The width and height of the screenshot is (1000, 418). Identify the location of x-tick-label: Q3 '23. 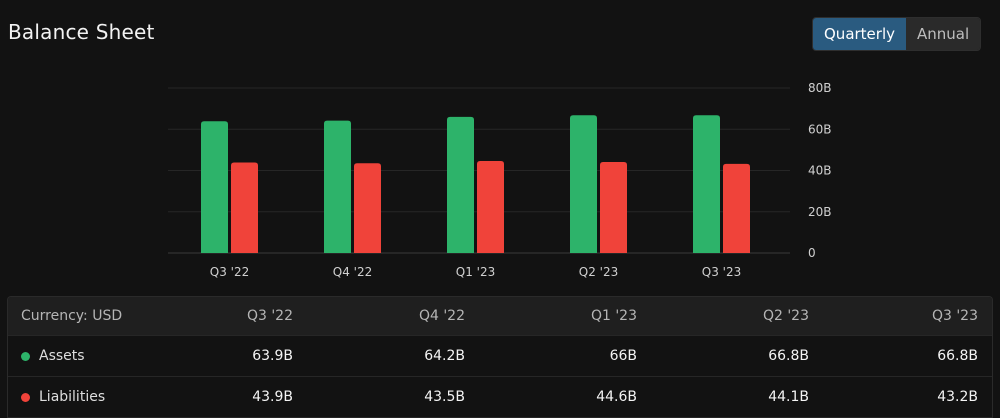
(721, 272).